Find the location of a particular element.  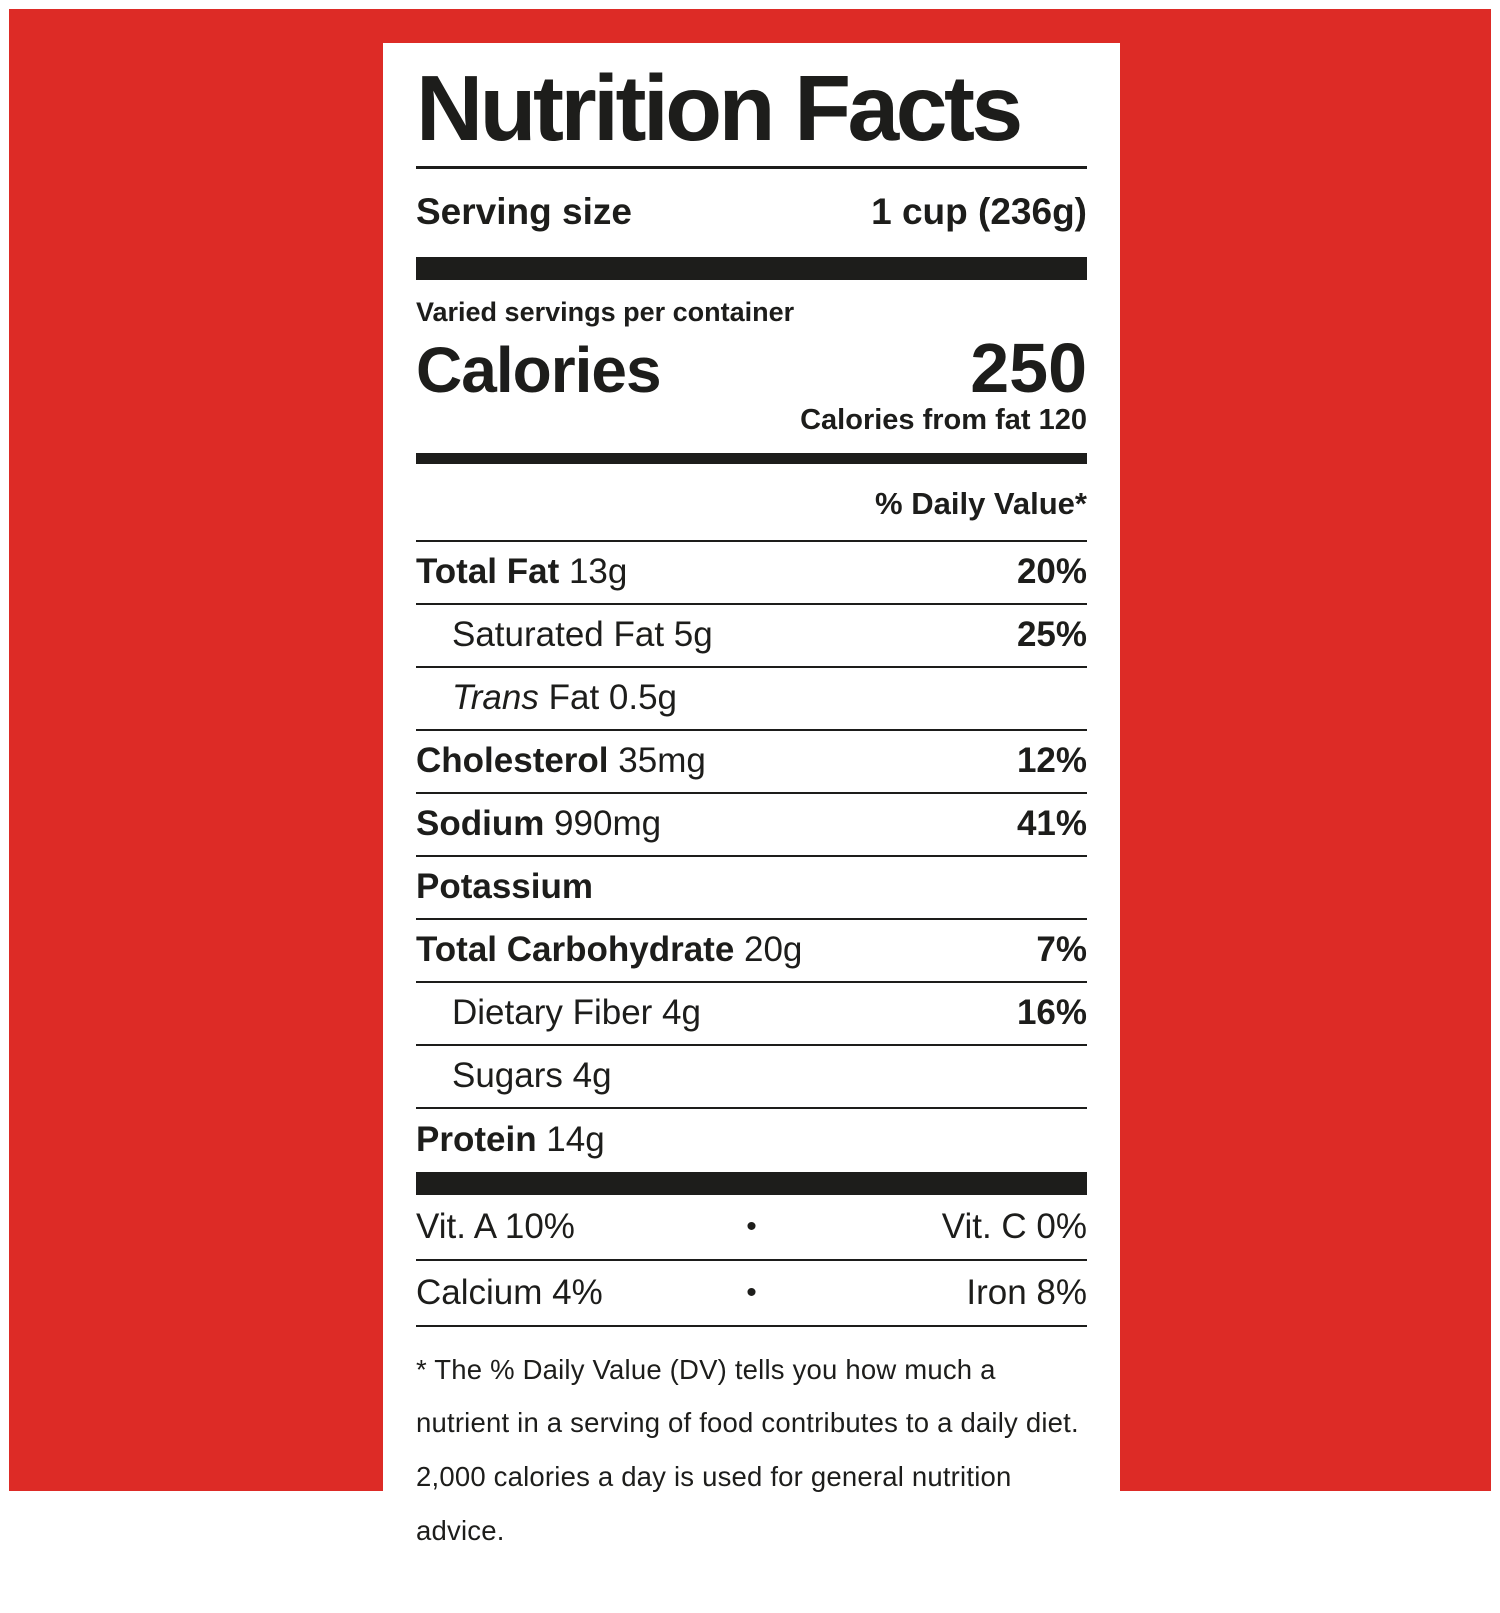

nutrition-facts-title: Nutrition Facts is located at coordinates (719, 108).